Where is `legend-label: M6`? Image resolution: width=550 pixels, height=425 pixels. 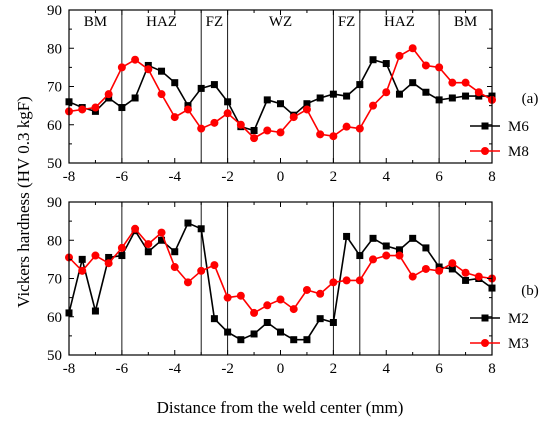 legend-label: M6 is located at coordinates (518, 127).